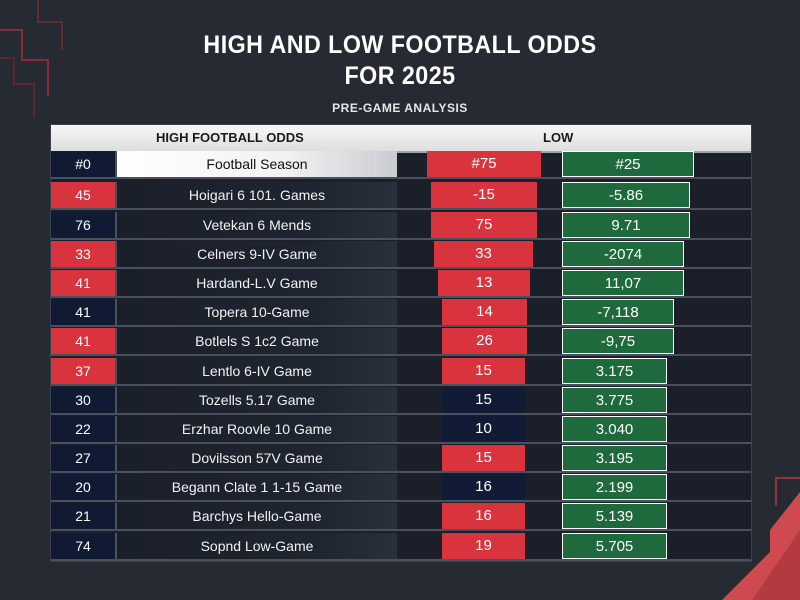  What do you see at coordinates (83, 516) in the screenshot?
I see `row-number: 21` at bounding box center [83, 516].